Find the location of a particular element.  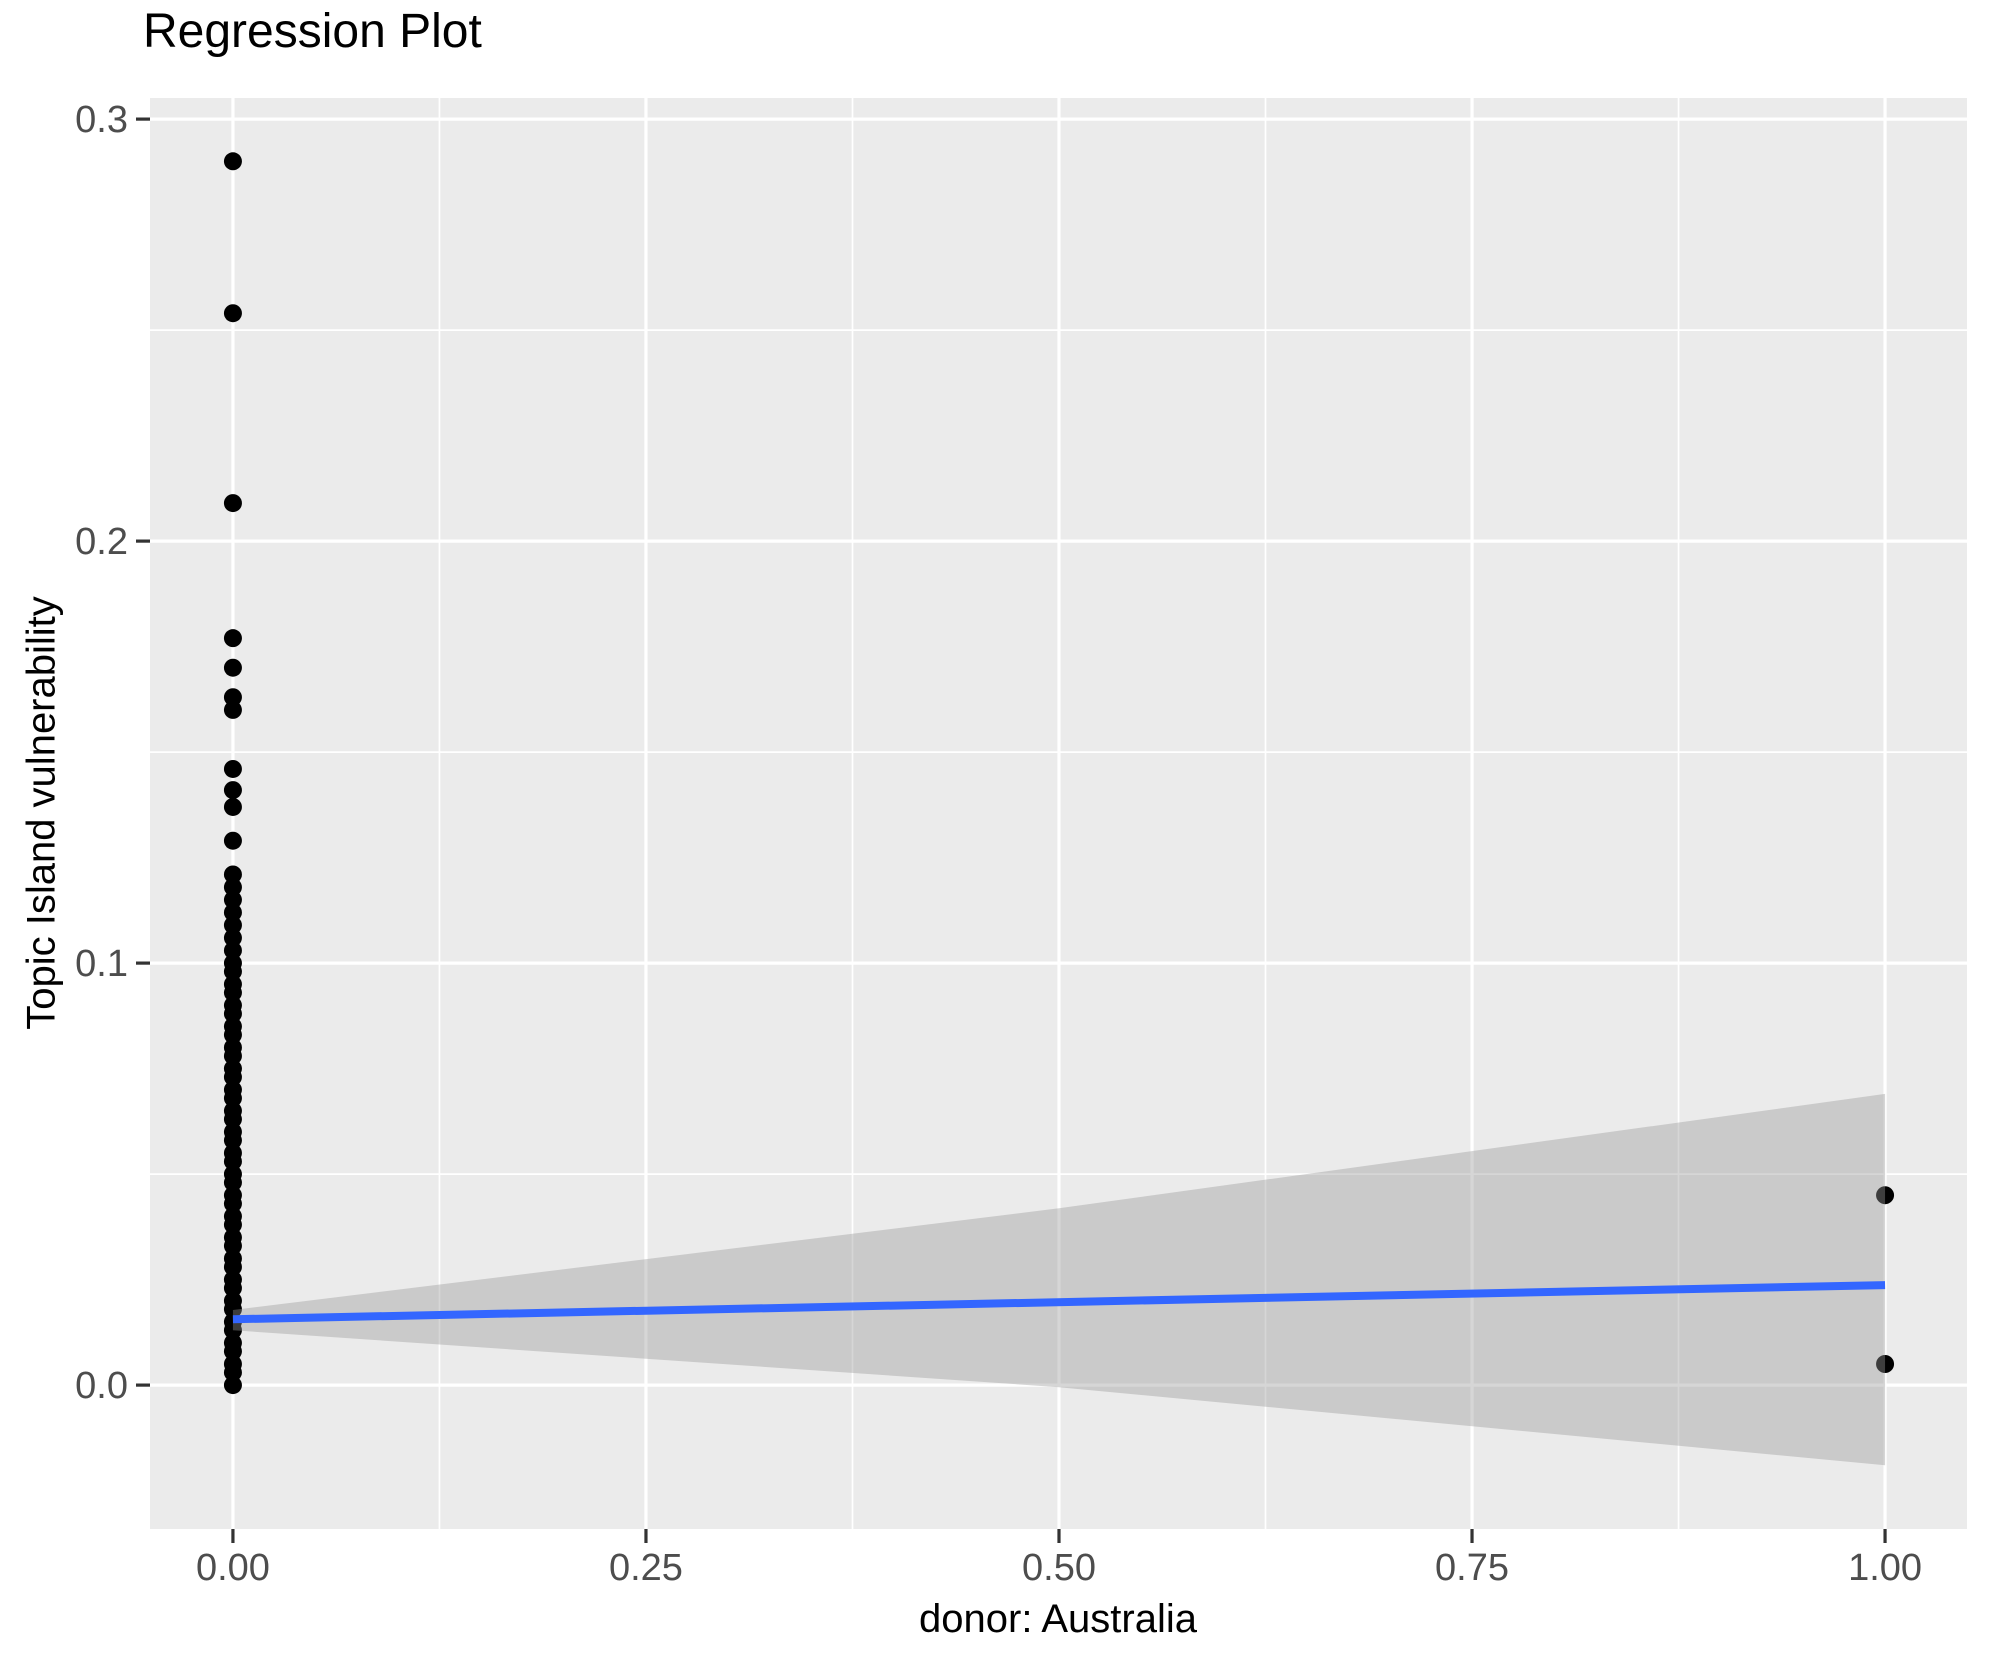

y-tick-label: 0.0 is located at coordinates (101, 1386).